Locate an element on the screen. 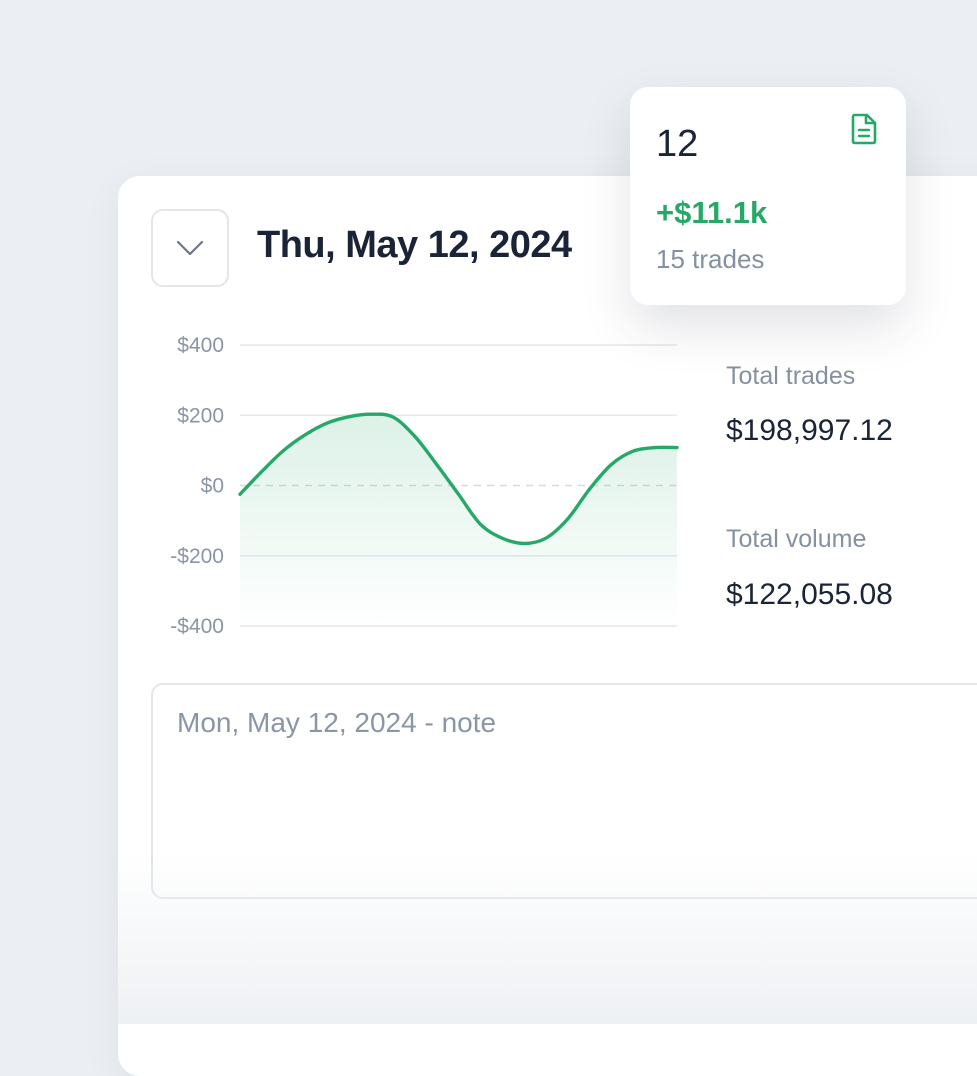  y-tick-label: -$200 is located at coordinates (197, 556).